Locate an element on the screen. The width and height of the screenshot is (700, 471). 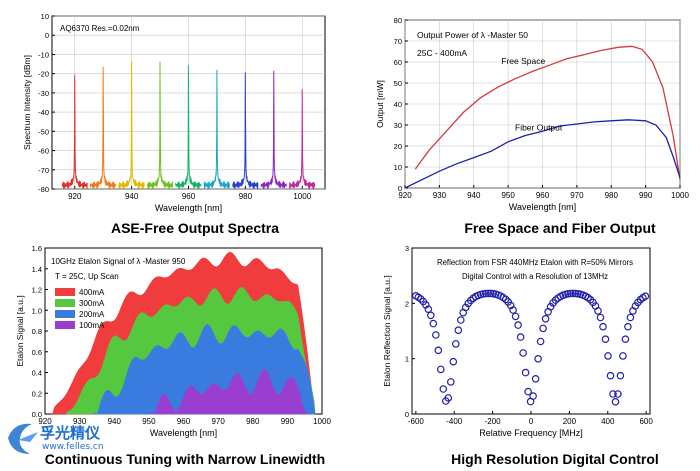
y-axis-label: Etalon Reflection Signal [a.u.] is located at coordinates (387, 331).